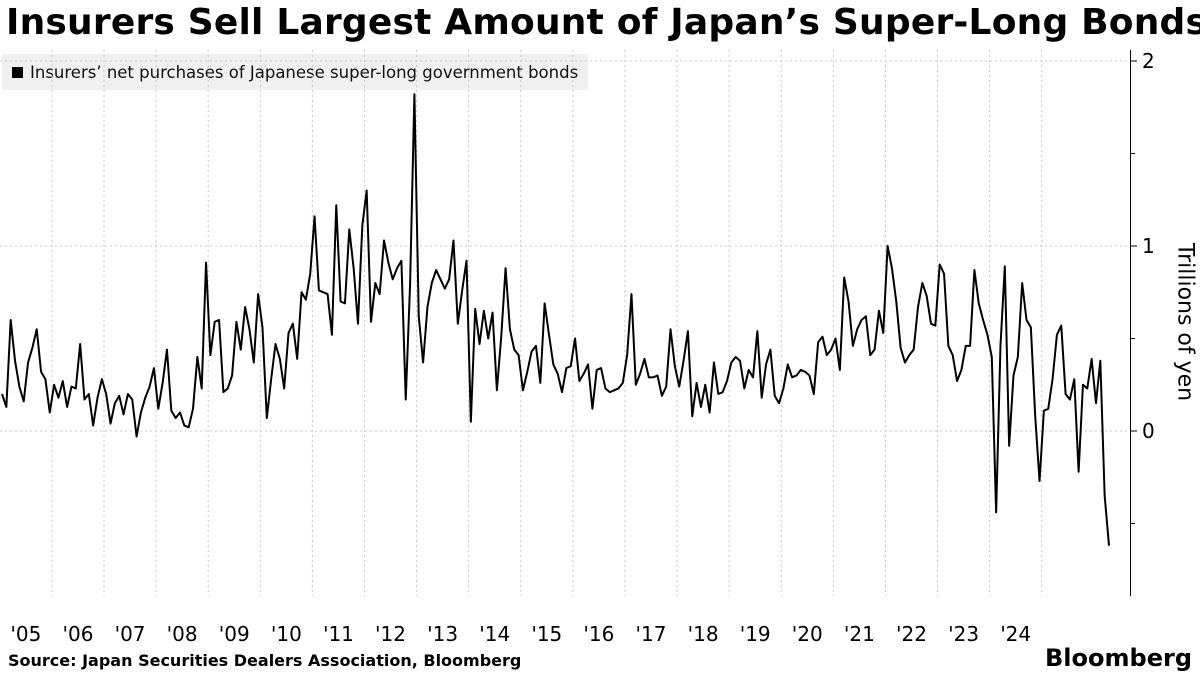 This screenshot has width=1200, height=675. What do you see at coordinates (703, 634) in the screenshot?
I see `x-tick-label: '18` at bounding box center [703, 634].